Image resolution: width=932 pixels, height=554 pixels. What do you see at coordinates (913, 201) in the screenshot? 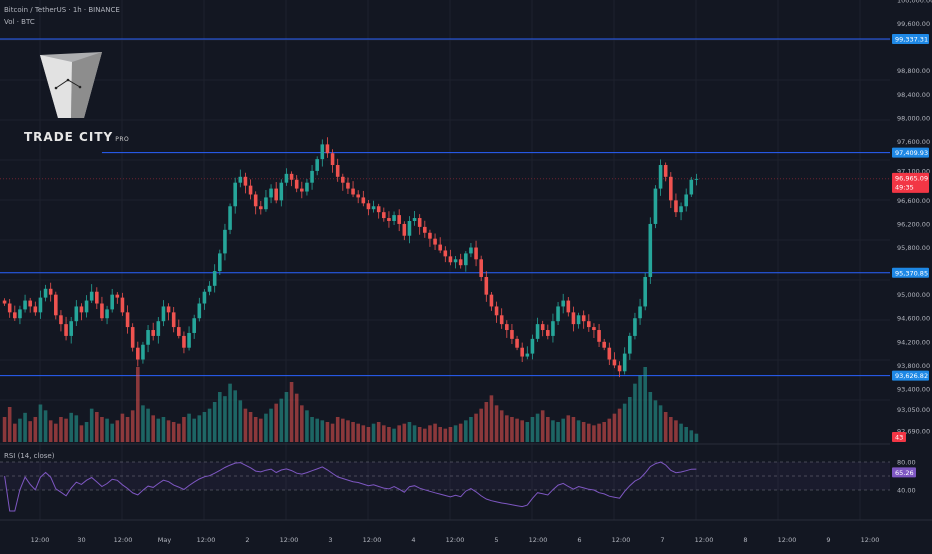
I see `price-tick-label: 96,600.00` at bounding box center [913, 201].